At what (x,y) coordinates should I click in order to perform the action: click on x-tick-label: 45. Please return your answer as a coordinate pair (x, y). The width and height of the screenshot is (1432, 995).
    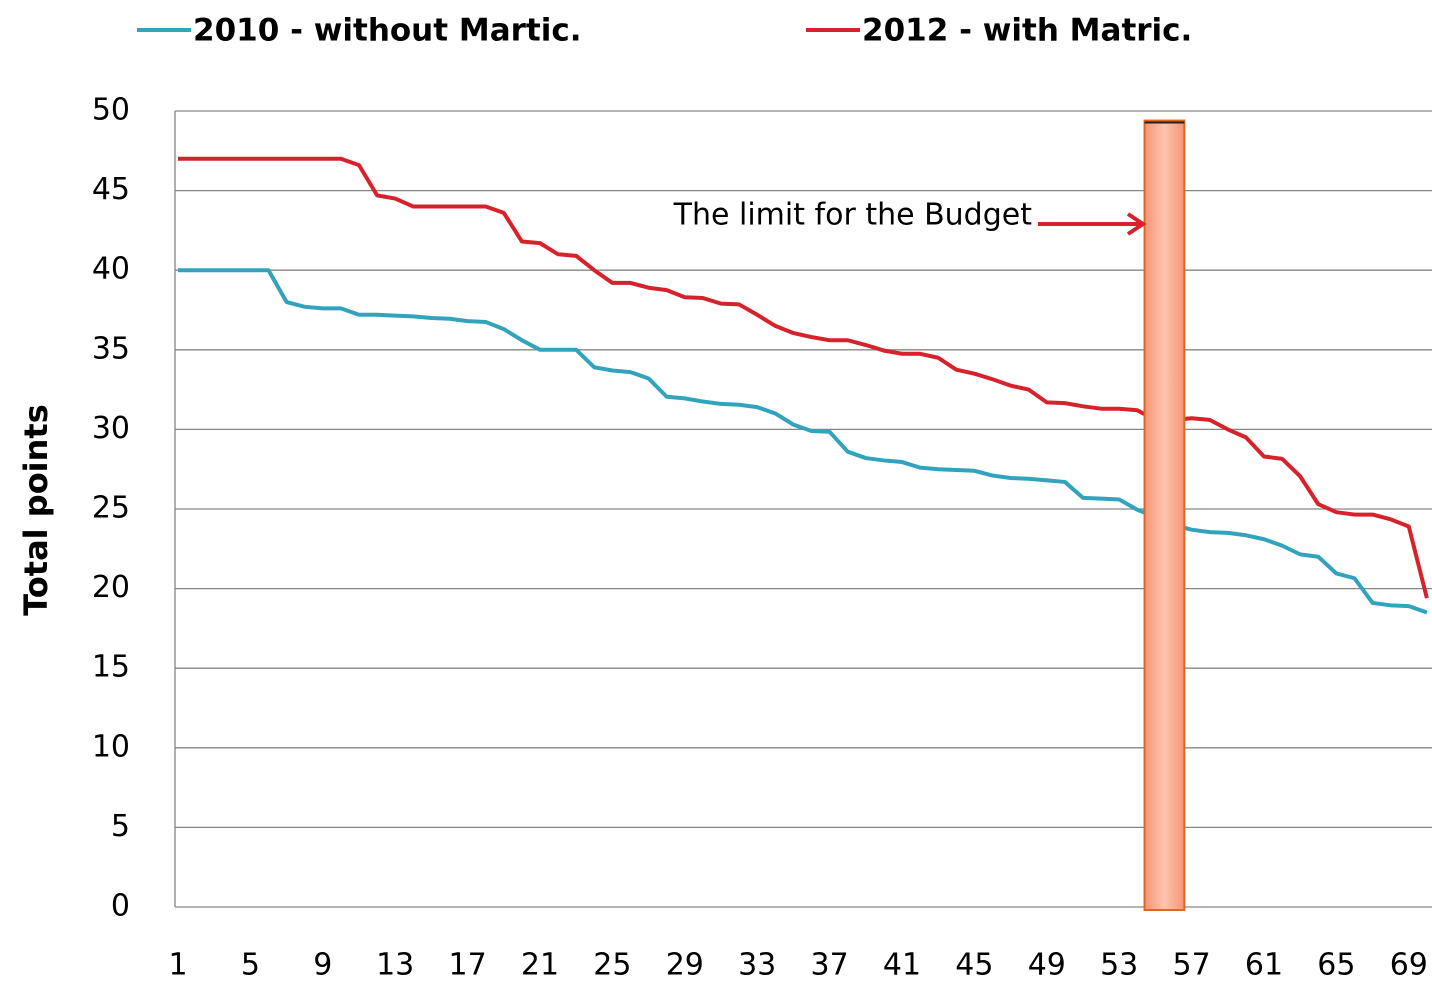
    Looking at the image, I should click on (974, 965).